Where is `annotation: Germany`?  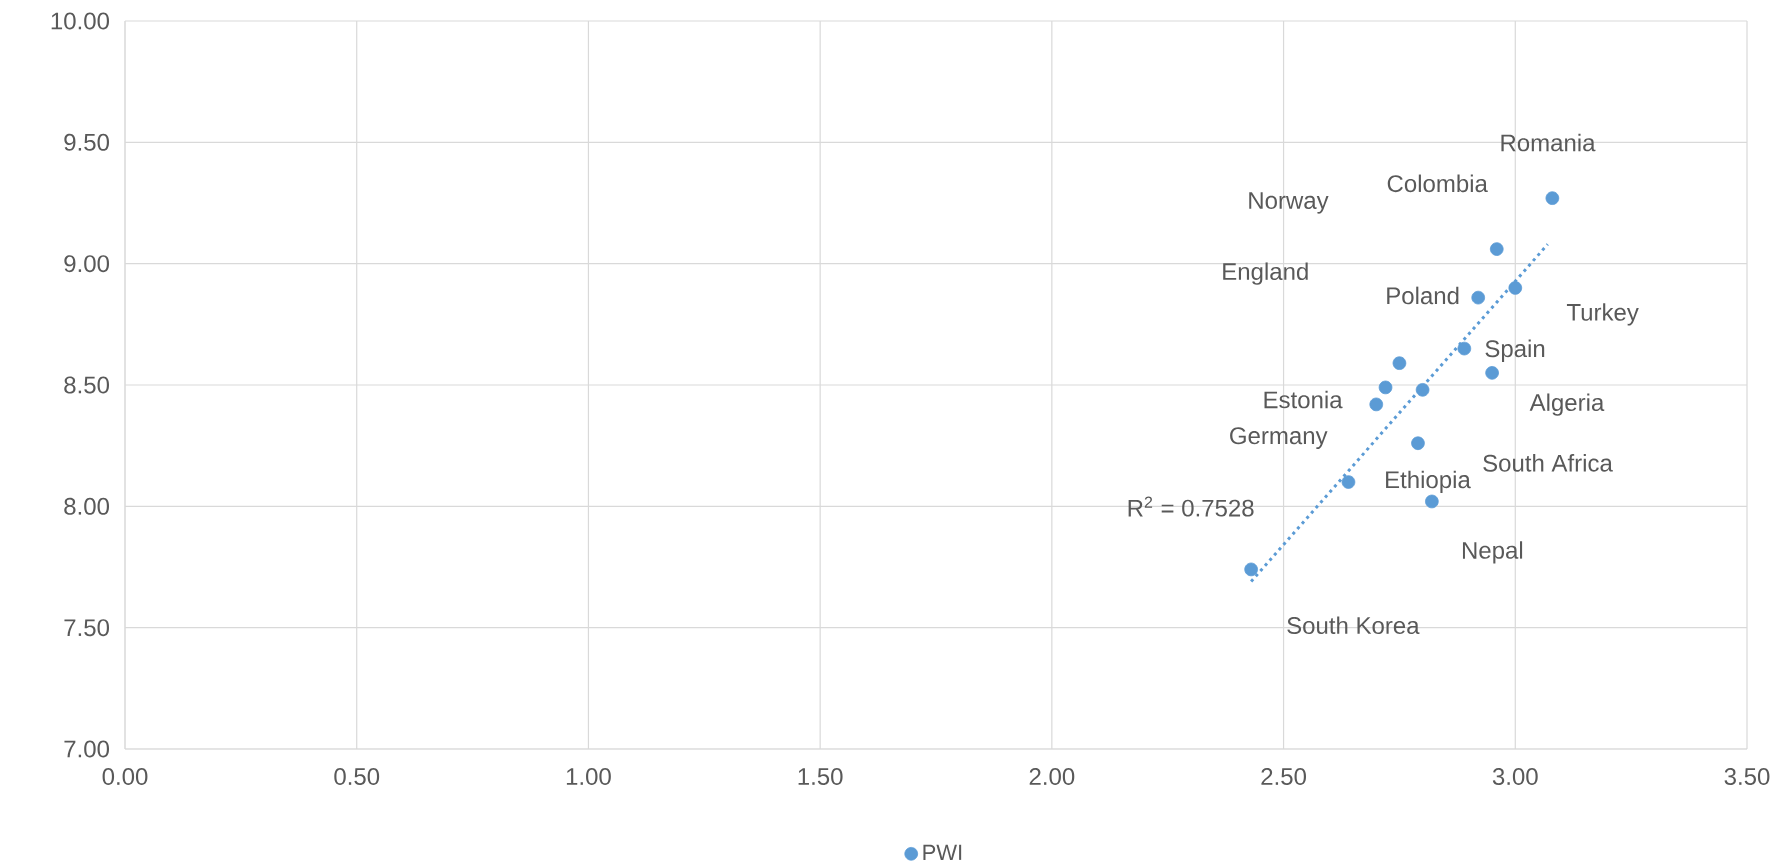 annotation: Germany is located at coordinates (1279, 438).